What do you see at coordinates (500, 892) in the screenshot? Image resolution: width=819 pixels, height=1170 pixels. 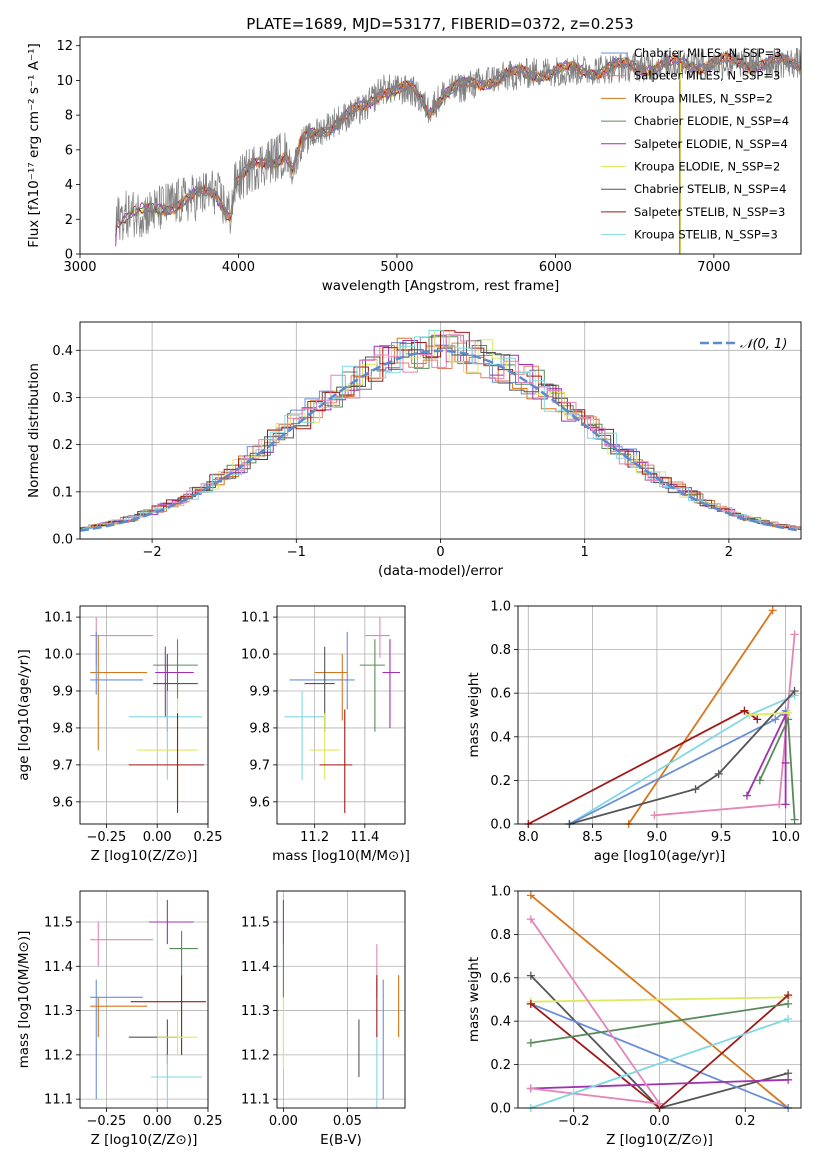 I see `y-tick-label: 1.0` at bounding box center [500, 892].